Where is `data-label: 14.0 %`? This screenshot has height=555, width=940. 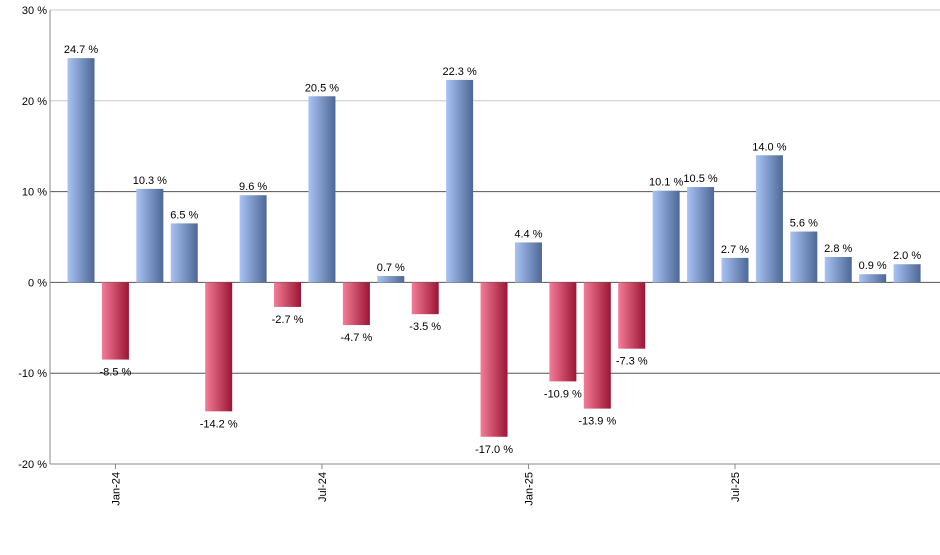
data-label: 14.0 % is located at coordinates (769, 147).